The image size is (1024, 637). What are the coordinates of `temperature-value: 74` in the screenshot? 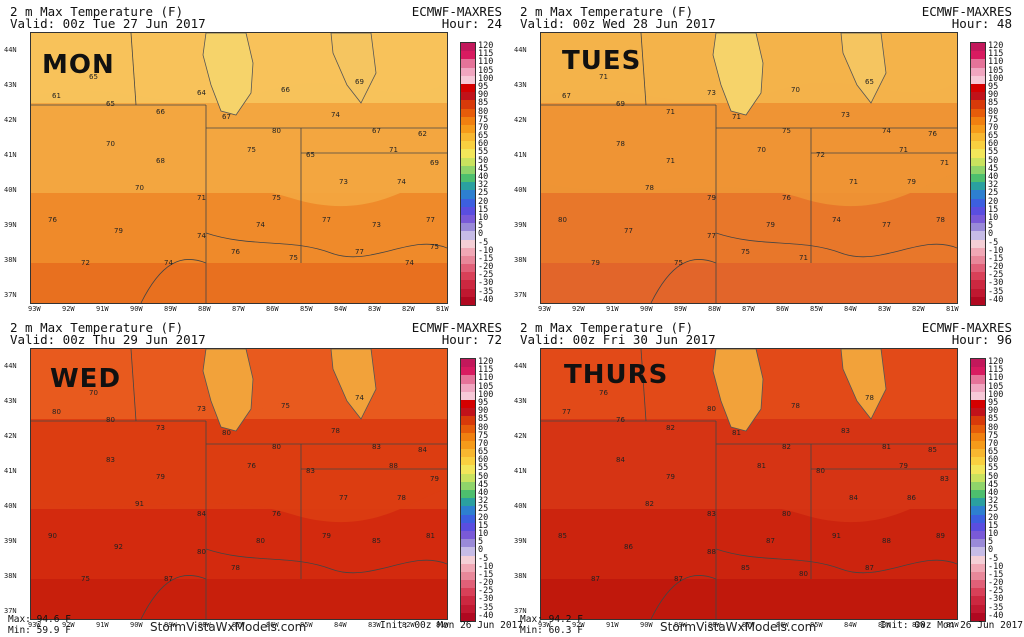 It's located at (401, 182).